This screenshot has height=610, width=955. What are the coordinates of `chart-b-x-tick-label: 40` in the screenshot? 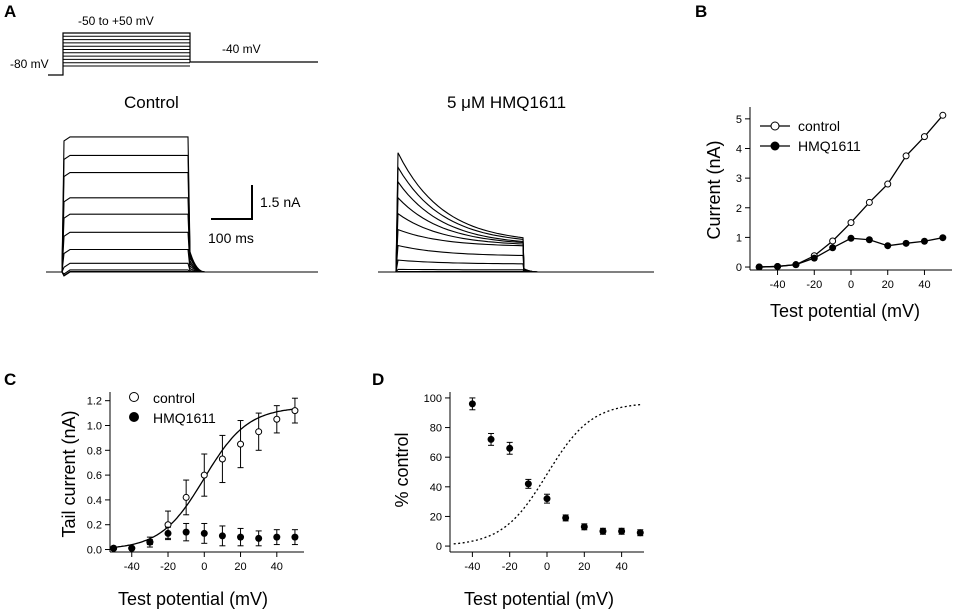 It's located at (924, 285).